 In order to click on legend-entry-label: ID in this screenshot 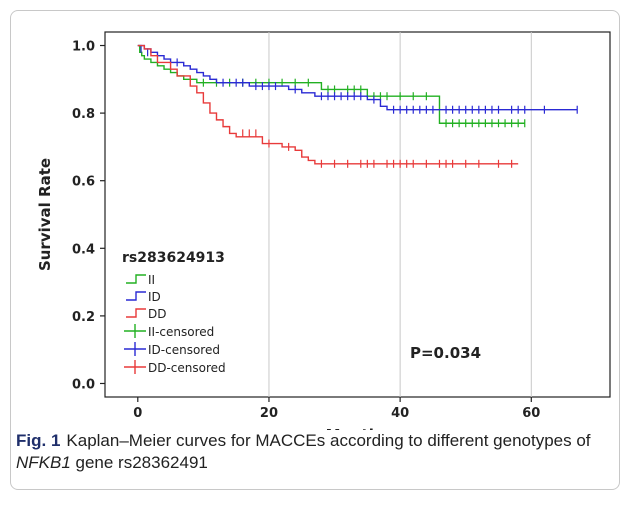, I will do `click(154, 297)`.